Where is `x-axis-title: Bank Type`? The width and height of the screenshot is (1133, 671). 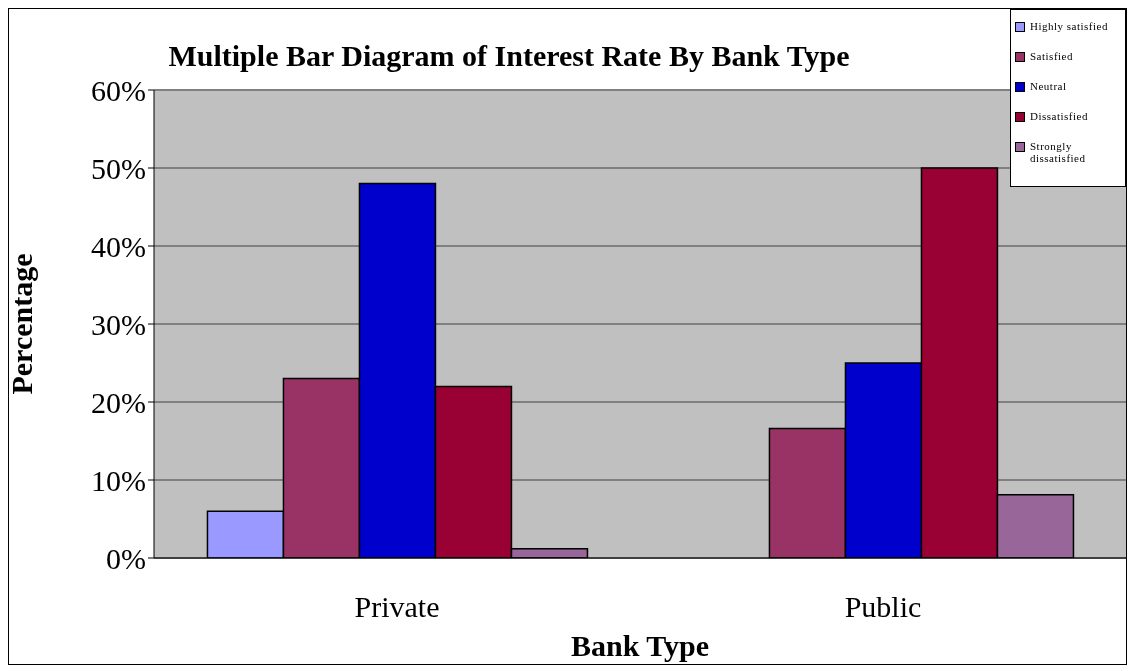 x-axis-title: Bank Type is located at coordinates (640, 645).